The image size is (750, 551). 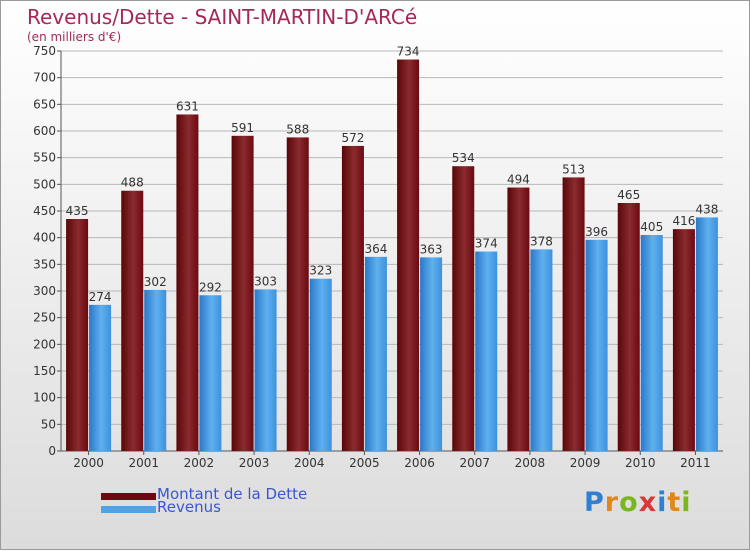 What do you see at coordinates (52, 451) in the screenshot?
I see `y-tick-label: 0` at bounding box center [52, 451].